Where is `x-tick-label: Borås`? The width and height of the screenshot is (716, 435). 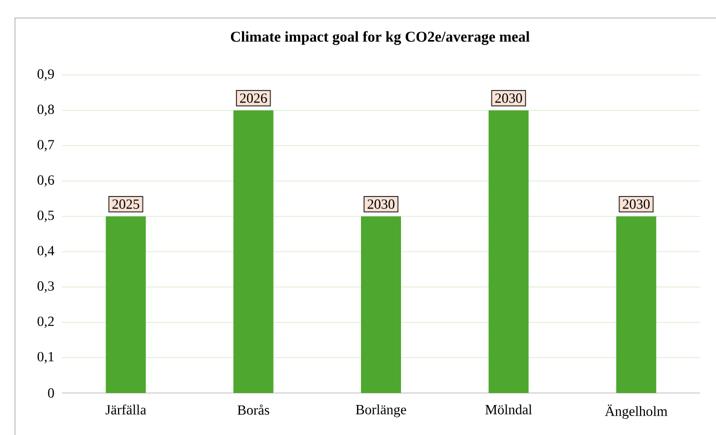
x-tick-label: Borås is located at coordinates (254, 409).